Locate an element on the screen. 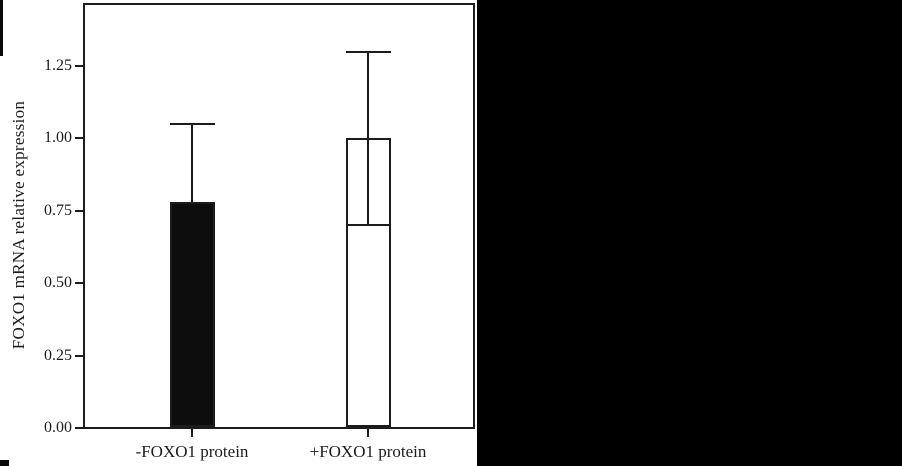 The height and width of the screenshot is (466, 902). bar-minus-foxo1 is located at coordinates (192, 314).